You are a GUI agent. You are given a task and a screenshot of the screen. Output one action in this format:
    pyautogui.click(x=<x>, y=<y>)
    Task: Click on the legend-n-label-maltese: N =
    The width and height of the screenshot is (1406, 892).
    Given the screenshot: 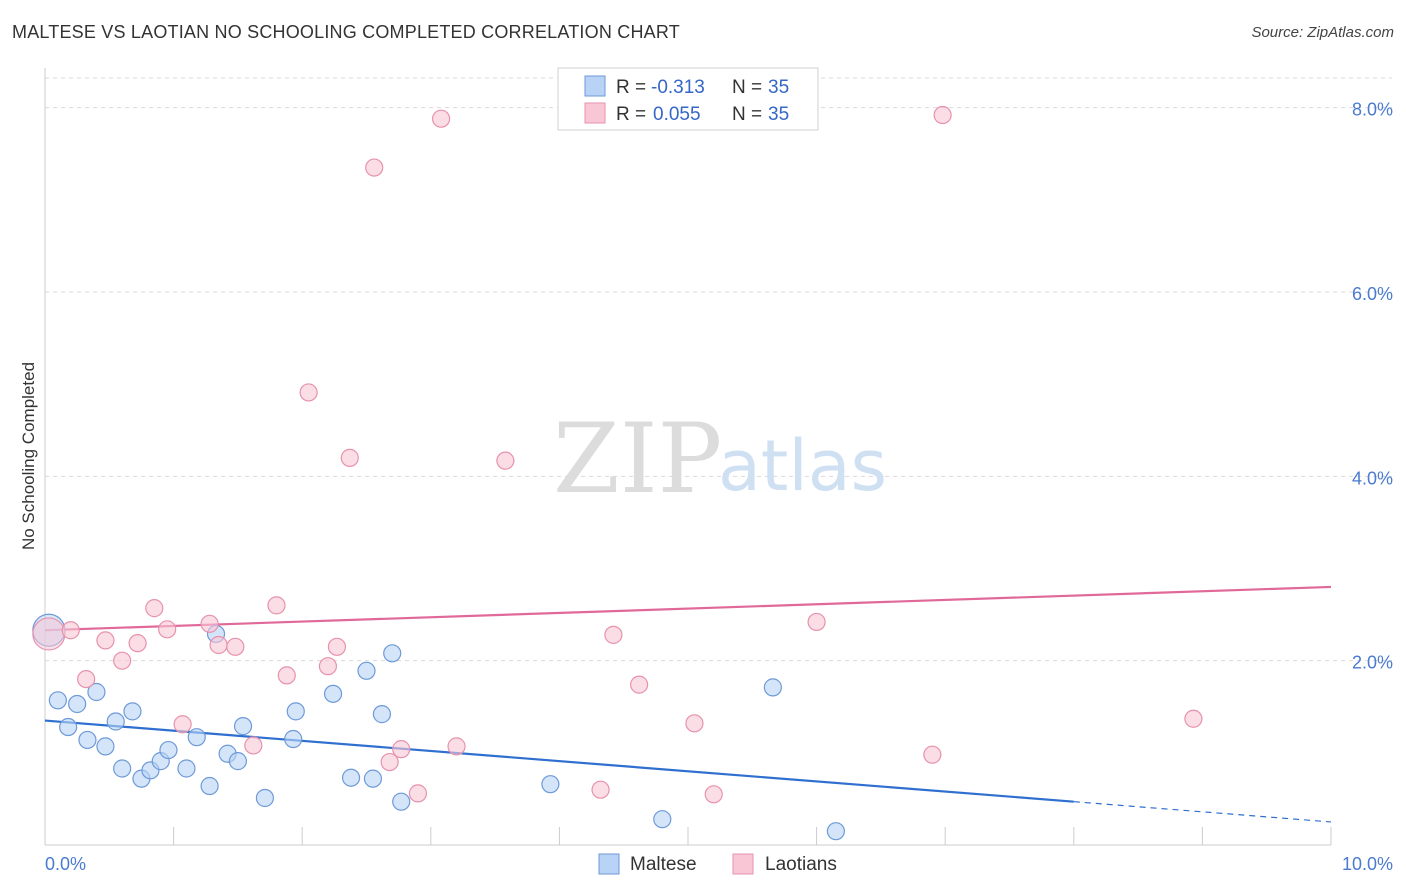 What is the action you would take?
    pyautogui.click(x=747, y=87)
    